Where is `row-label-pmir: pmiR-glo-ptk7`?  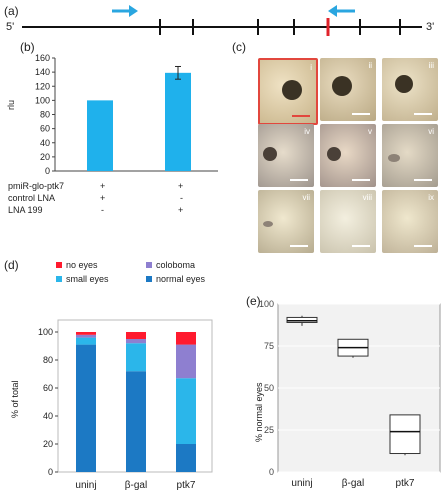
row-label-pmir: pmiR-glo-ptk7 is located at coordinates (36, 186).